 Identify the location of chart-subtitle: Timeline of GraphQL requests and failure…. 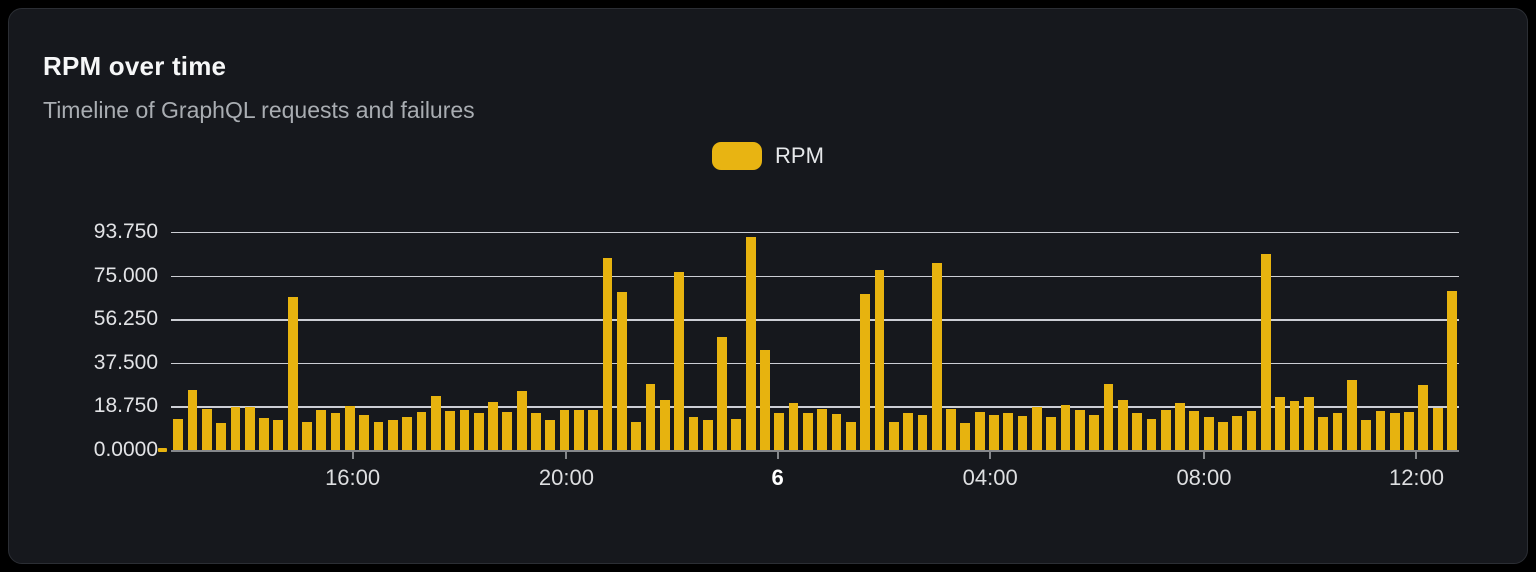
(259, 110).